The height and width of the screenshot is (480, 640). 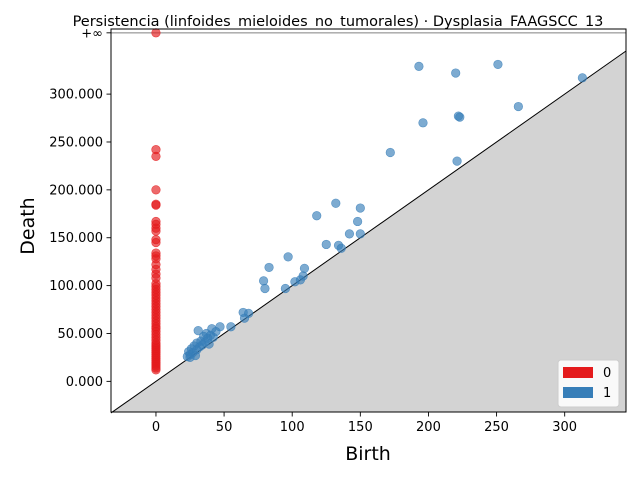 What do you see at coordinates (81, 334) in the screenshot?
I see `y-tick-label: 50.000` at bounding box center [81, 334].